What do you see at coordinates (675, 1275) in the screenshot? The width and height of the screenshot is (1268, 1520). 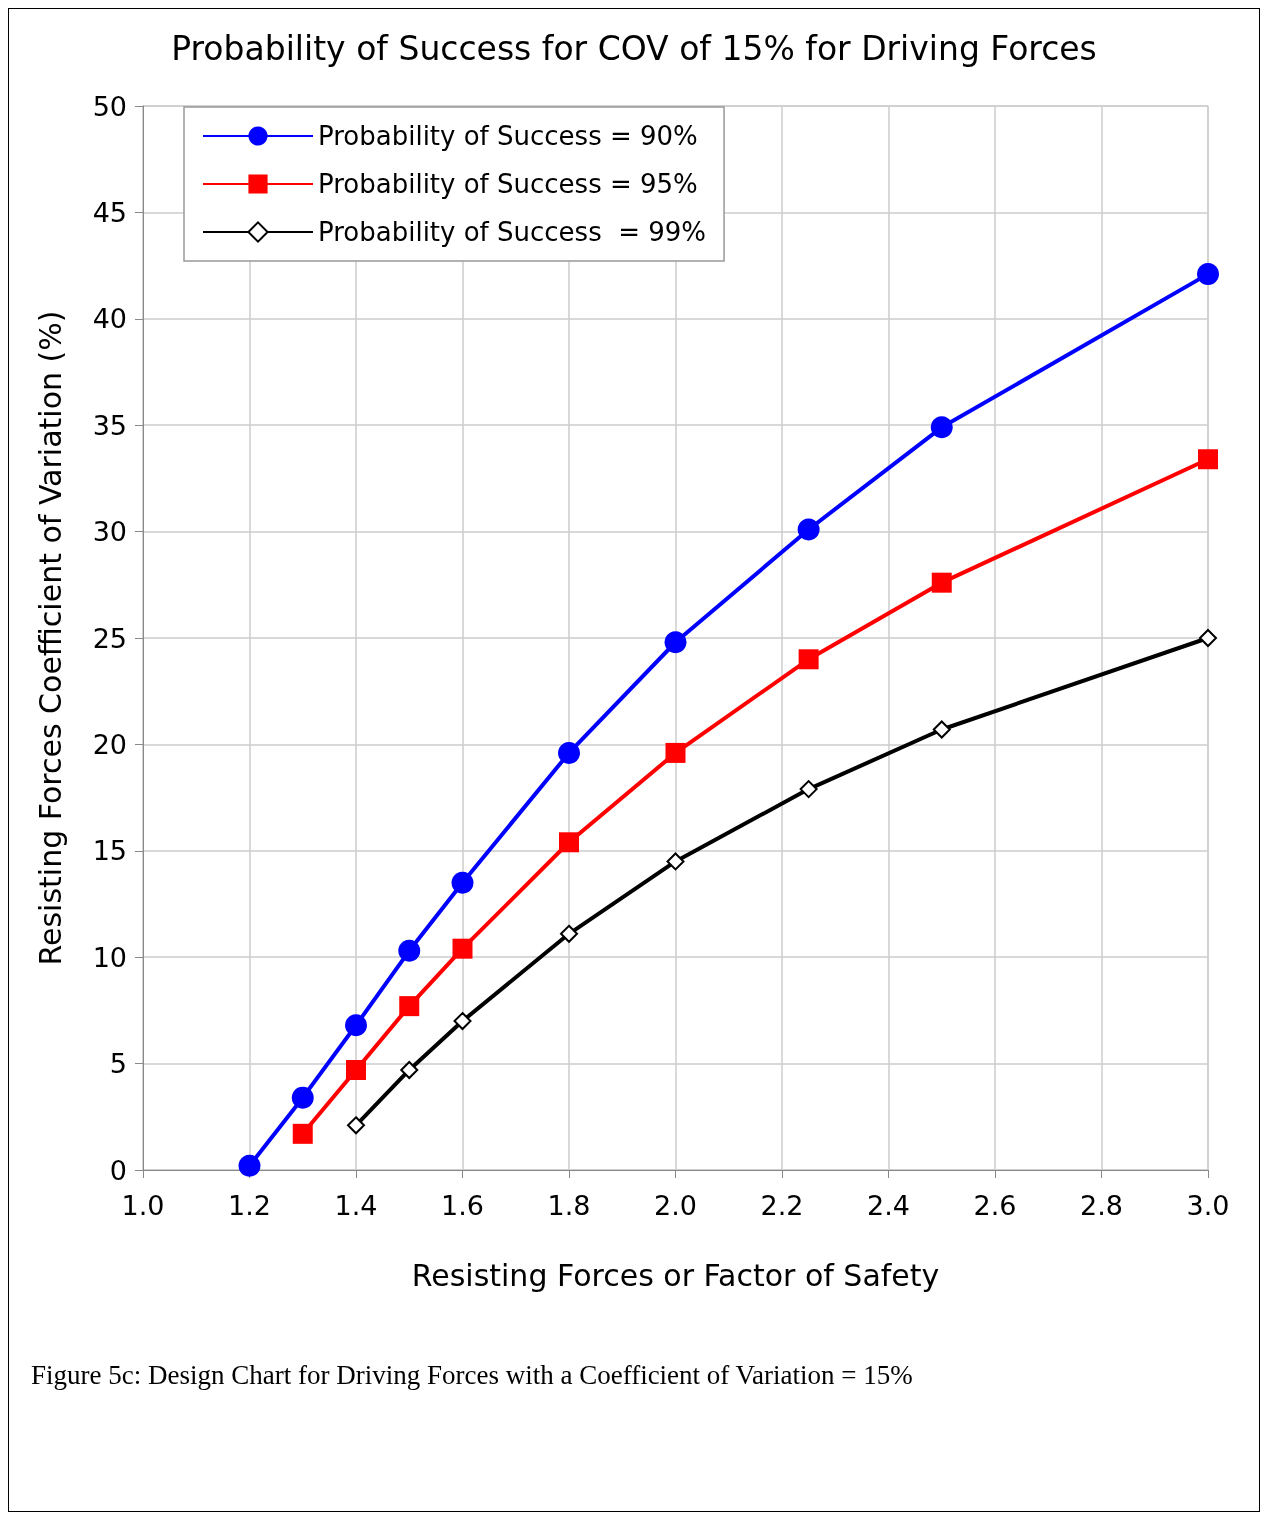 I see `x-axis-title: Resisting Forces or Factor of Safety` at bounding box center [675, 1275].